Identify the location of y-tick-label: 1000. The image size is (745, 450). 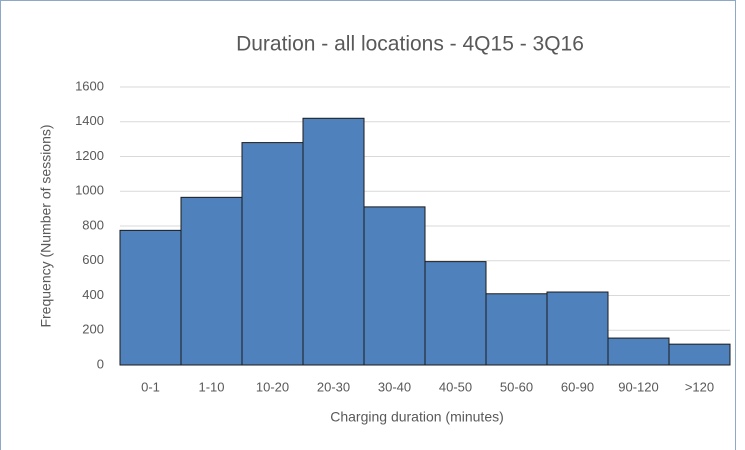
(89, 190).